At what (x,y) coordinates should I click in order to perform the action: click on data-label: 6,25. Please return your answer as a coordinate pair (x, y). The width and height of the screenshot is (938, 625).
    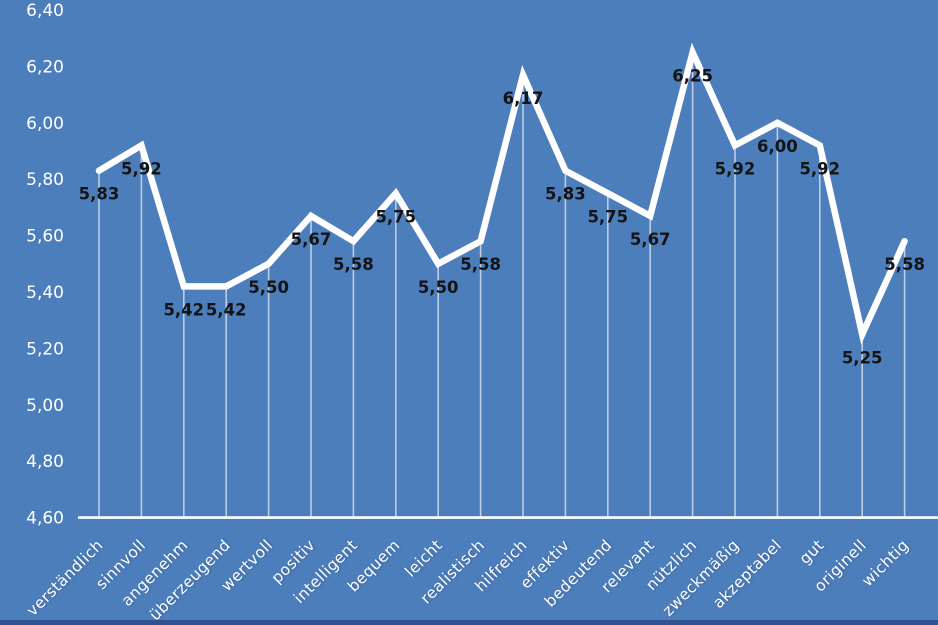
    Looking at the image, I should click on (692, 75).